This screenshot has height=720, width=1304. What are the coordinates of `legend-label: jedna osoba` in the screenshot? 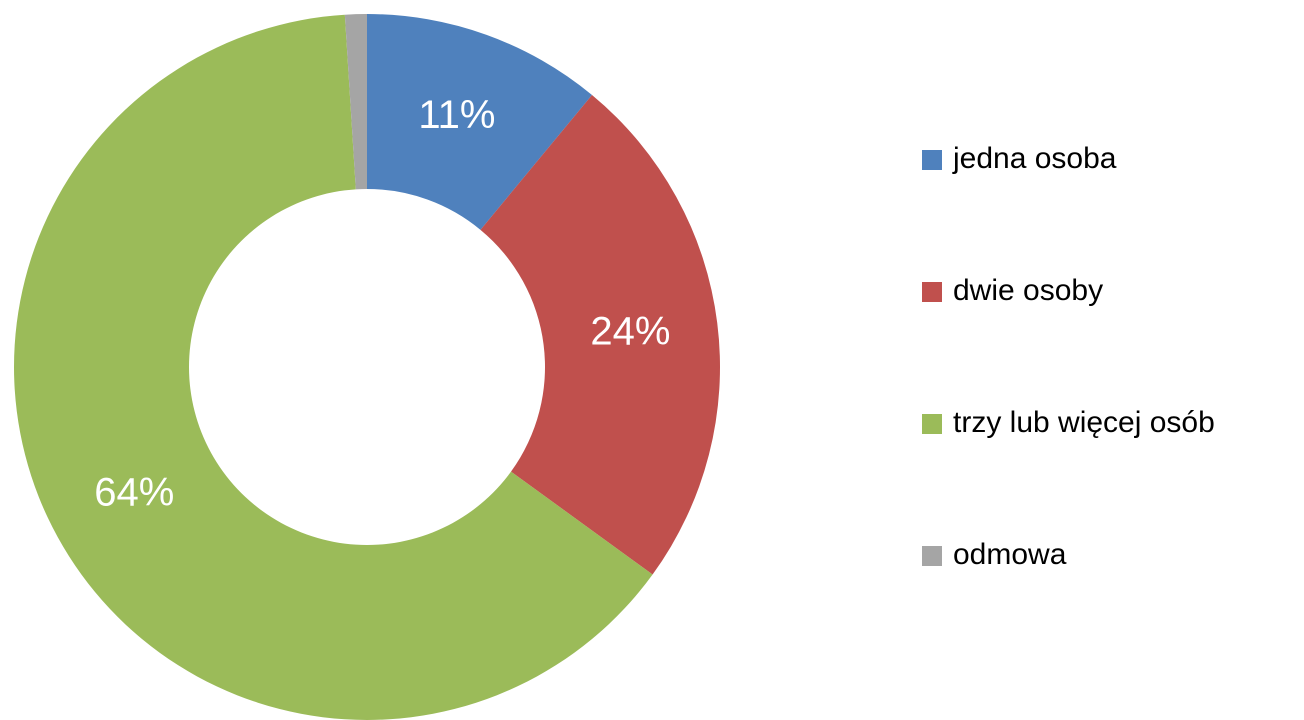 It's located at (1034, 158).